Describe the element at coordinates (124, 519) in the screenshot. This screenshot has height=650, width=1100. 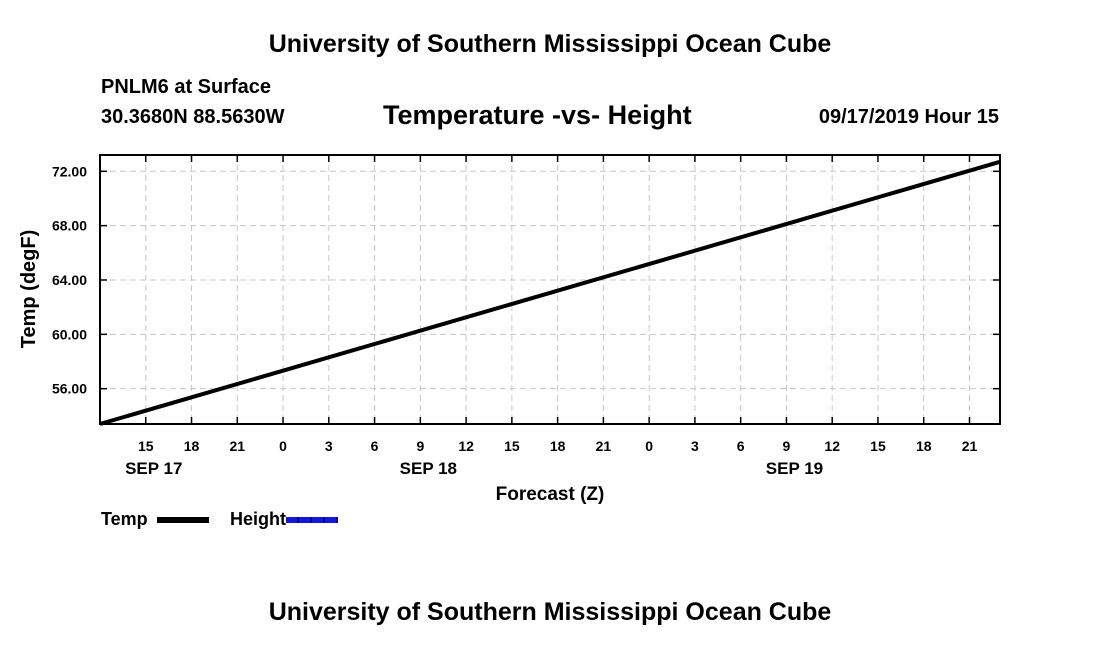
I see `legend-temp-label: Temp` at that location.